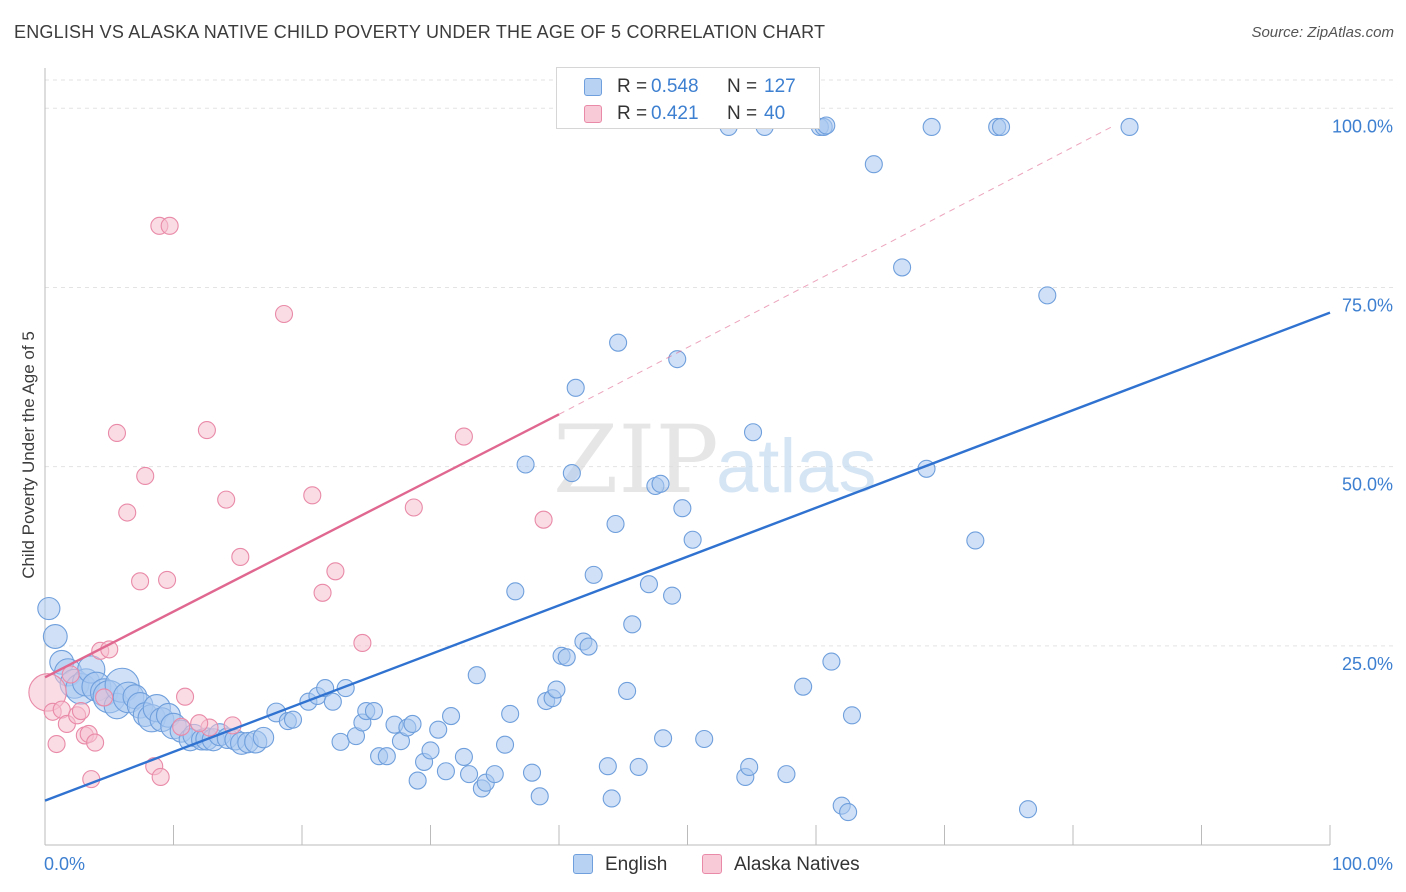 This screenshot has height=892, width=1406. Describe the element at coordinates (742, 86) in the screenshot. I see `n-label: N =` at that location.